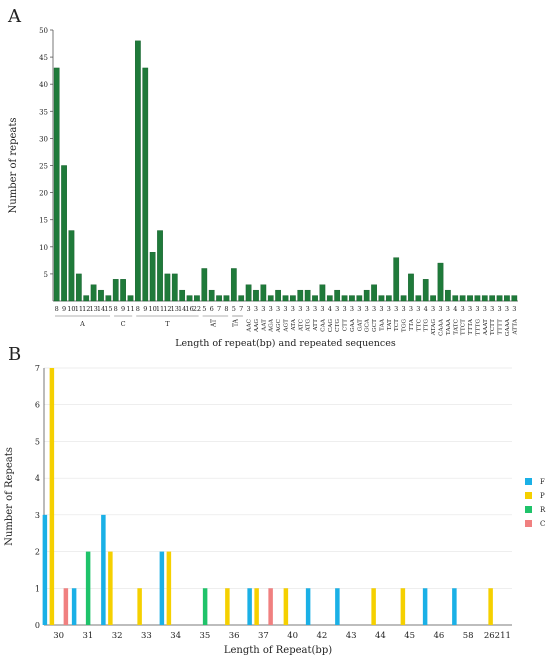 This screenshot has height=661, width=550. What do you see at coordinates (419, 324) in the screenshot?
I see `motif-label: TTC` at bounding box center [419, 324].